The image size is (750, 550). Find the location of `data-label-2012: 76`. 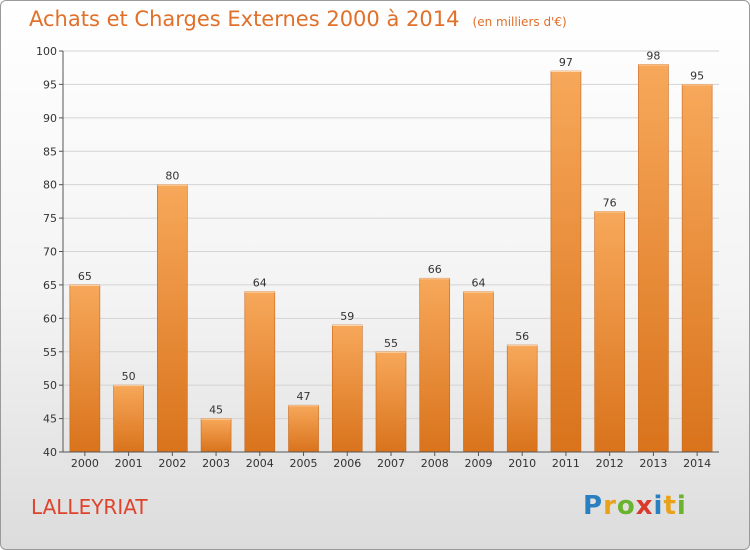

data-label-2012: 76 is located at coordinates (610, 202).